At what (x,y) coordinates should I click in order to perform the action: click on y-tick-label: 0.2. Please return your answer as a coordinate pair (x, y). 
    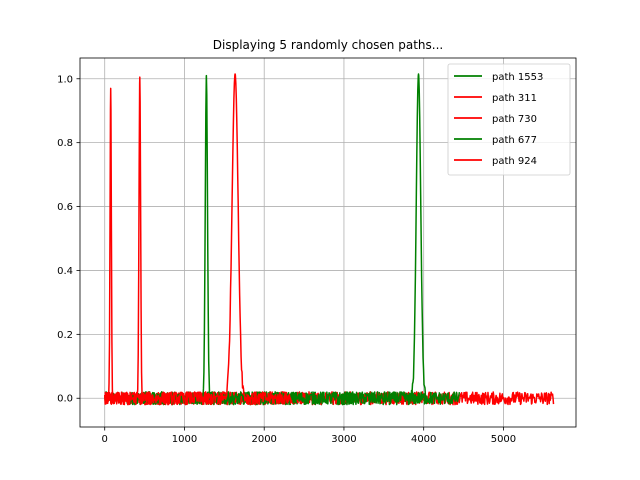
    Looking at the image, I should click on (65, 335).